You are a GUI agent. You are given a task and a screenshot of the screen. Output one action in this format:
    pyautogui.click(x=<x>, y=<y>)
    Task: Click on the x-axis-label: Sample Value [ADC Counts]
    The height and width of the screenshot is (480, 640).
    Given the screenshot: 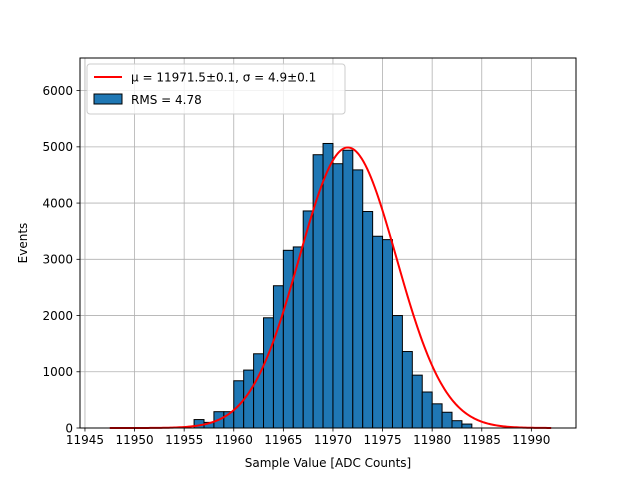 What is the action you would take?
    pyautogui.click(x=328, y=463)
    